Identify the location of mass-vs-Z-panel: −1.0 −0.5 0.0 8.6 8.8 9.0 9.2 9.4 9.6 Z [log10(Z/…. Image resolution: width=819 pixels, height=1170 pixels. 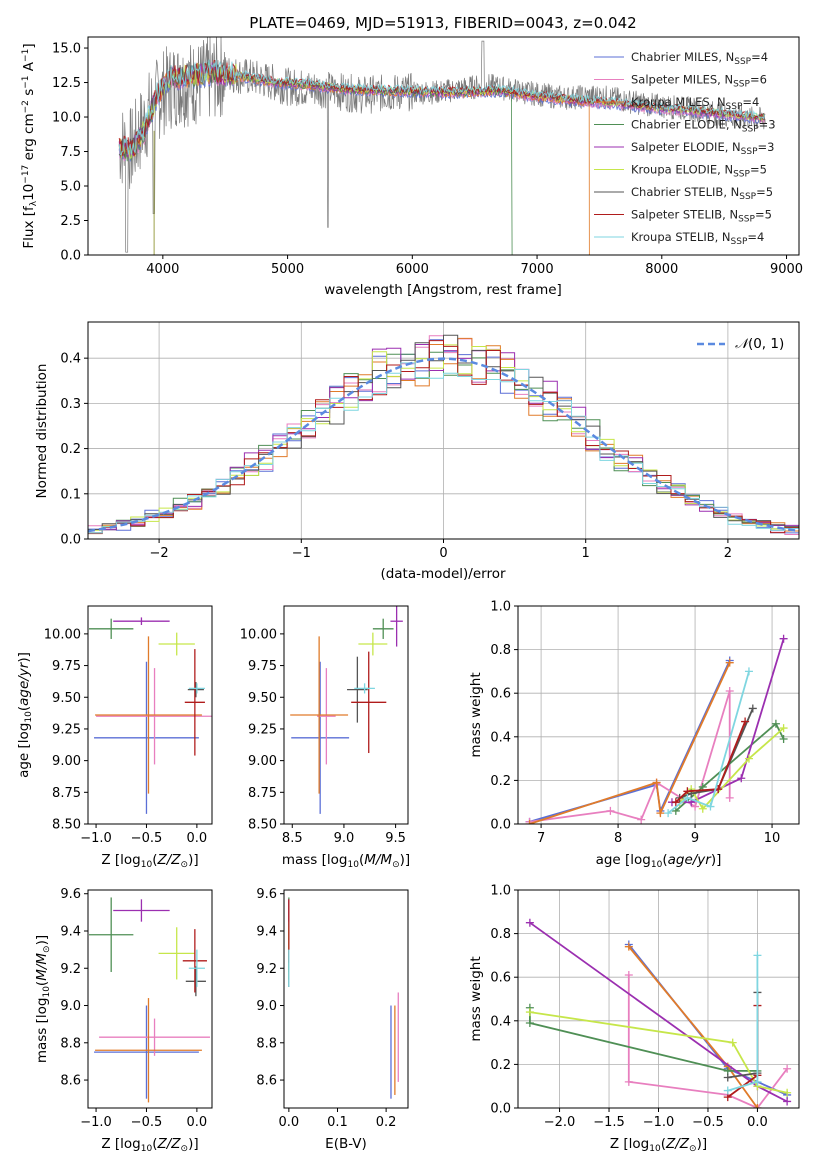
(123, 1020).